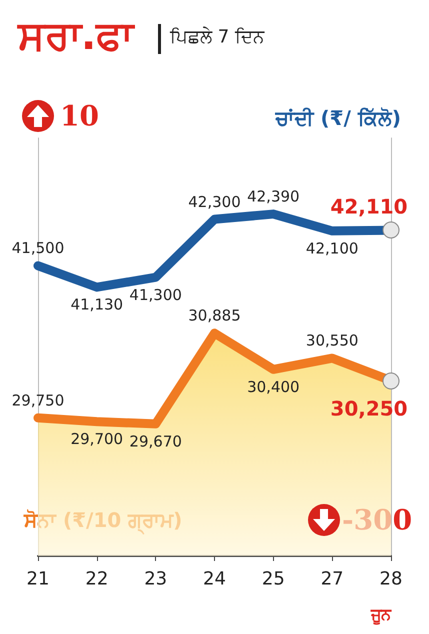 The height and width of the screenshot is (634, 429). I want to click on text: 10, so click(79, 116).